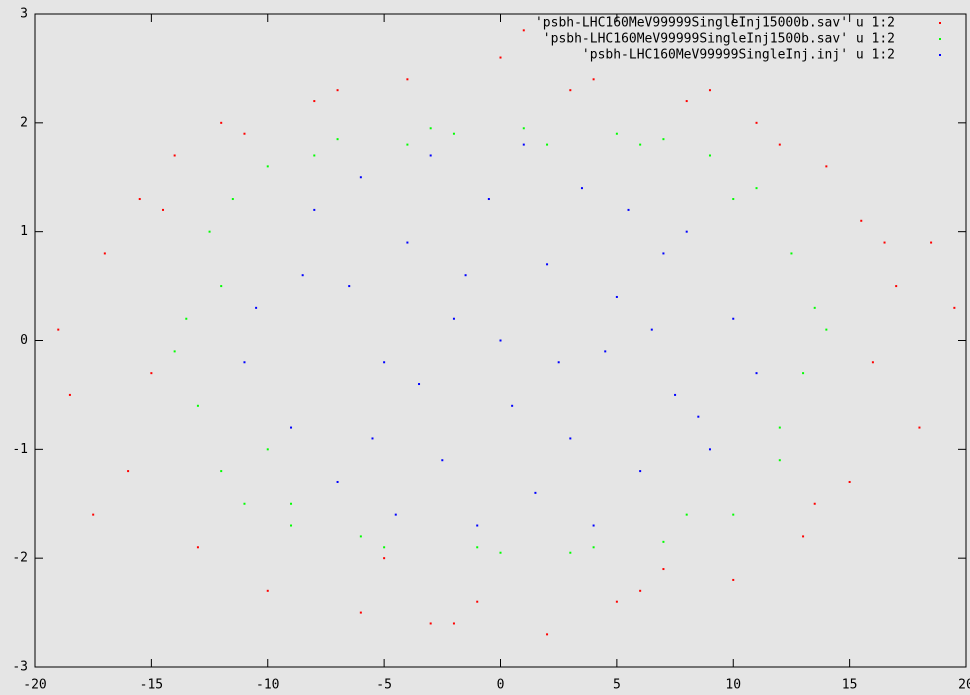 Image resolution: width=970 pixels, height=695 pixels. I want to click on legend-label: 'psbh-LHC160MeV99999SingleInj.inj' u 1:2, so click(738, 55).